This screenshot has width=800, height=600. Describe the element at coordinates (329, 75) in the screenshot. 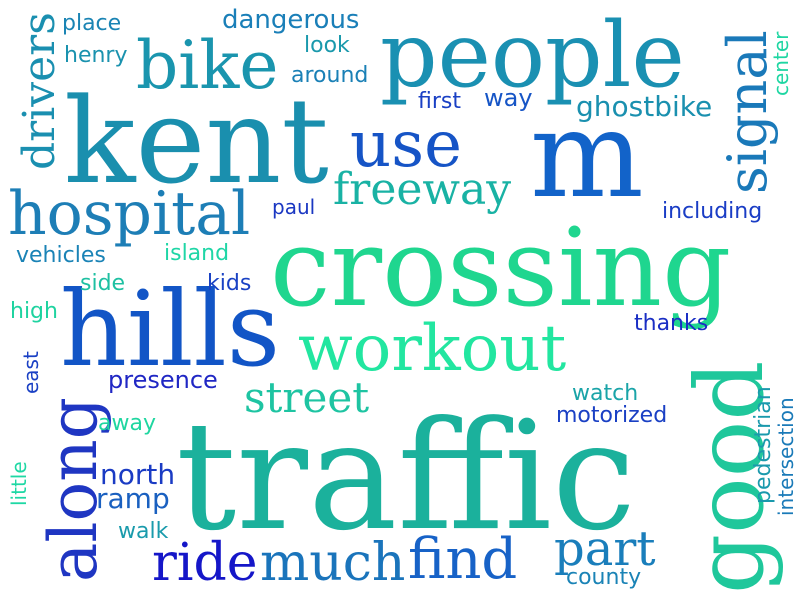

I see `word-around: around` at that location.